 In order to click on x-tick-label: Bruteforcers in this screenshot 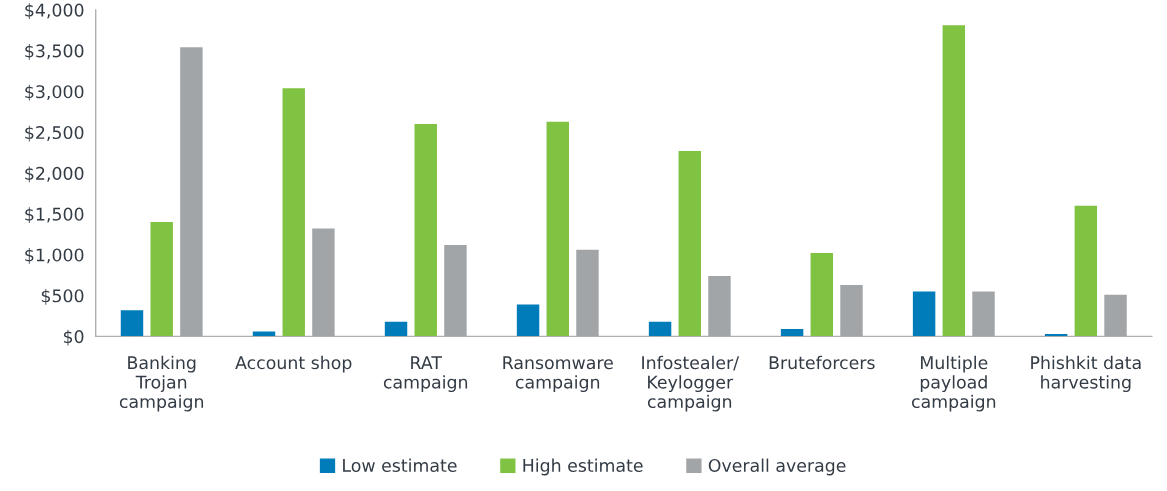, I will do `click(822, 362)`.